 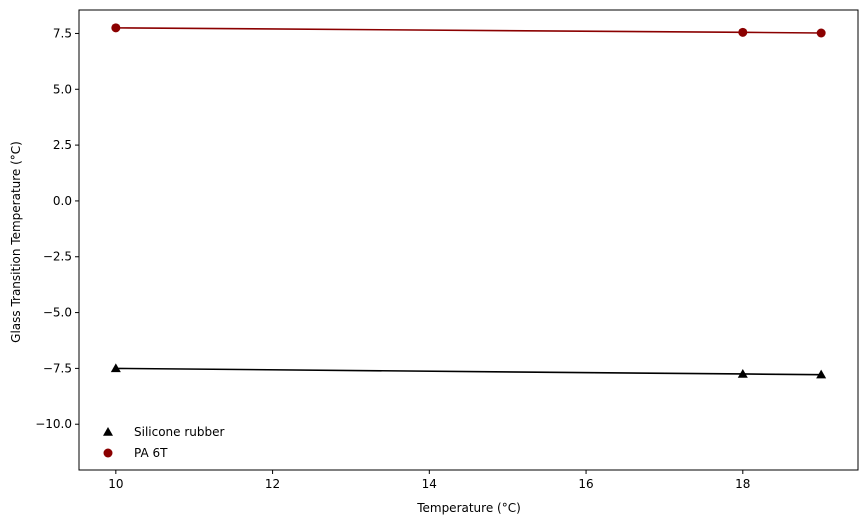 What do you see at coordinates (468, 508) in the screenshot?
I see `x-axis-title: Temperature (°C)` at bounding box center [468, 508].